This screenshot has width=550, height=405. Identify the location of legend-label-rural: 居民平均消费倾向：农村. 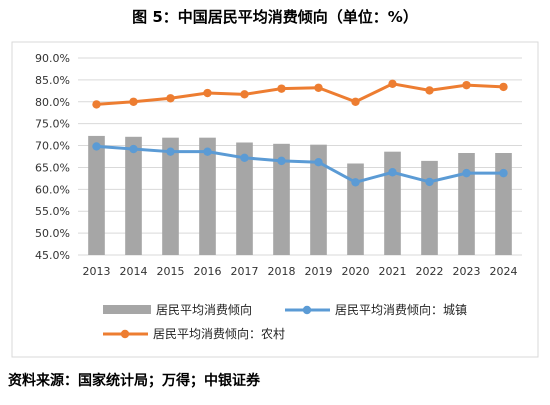
(219, 333).